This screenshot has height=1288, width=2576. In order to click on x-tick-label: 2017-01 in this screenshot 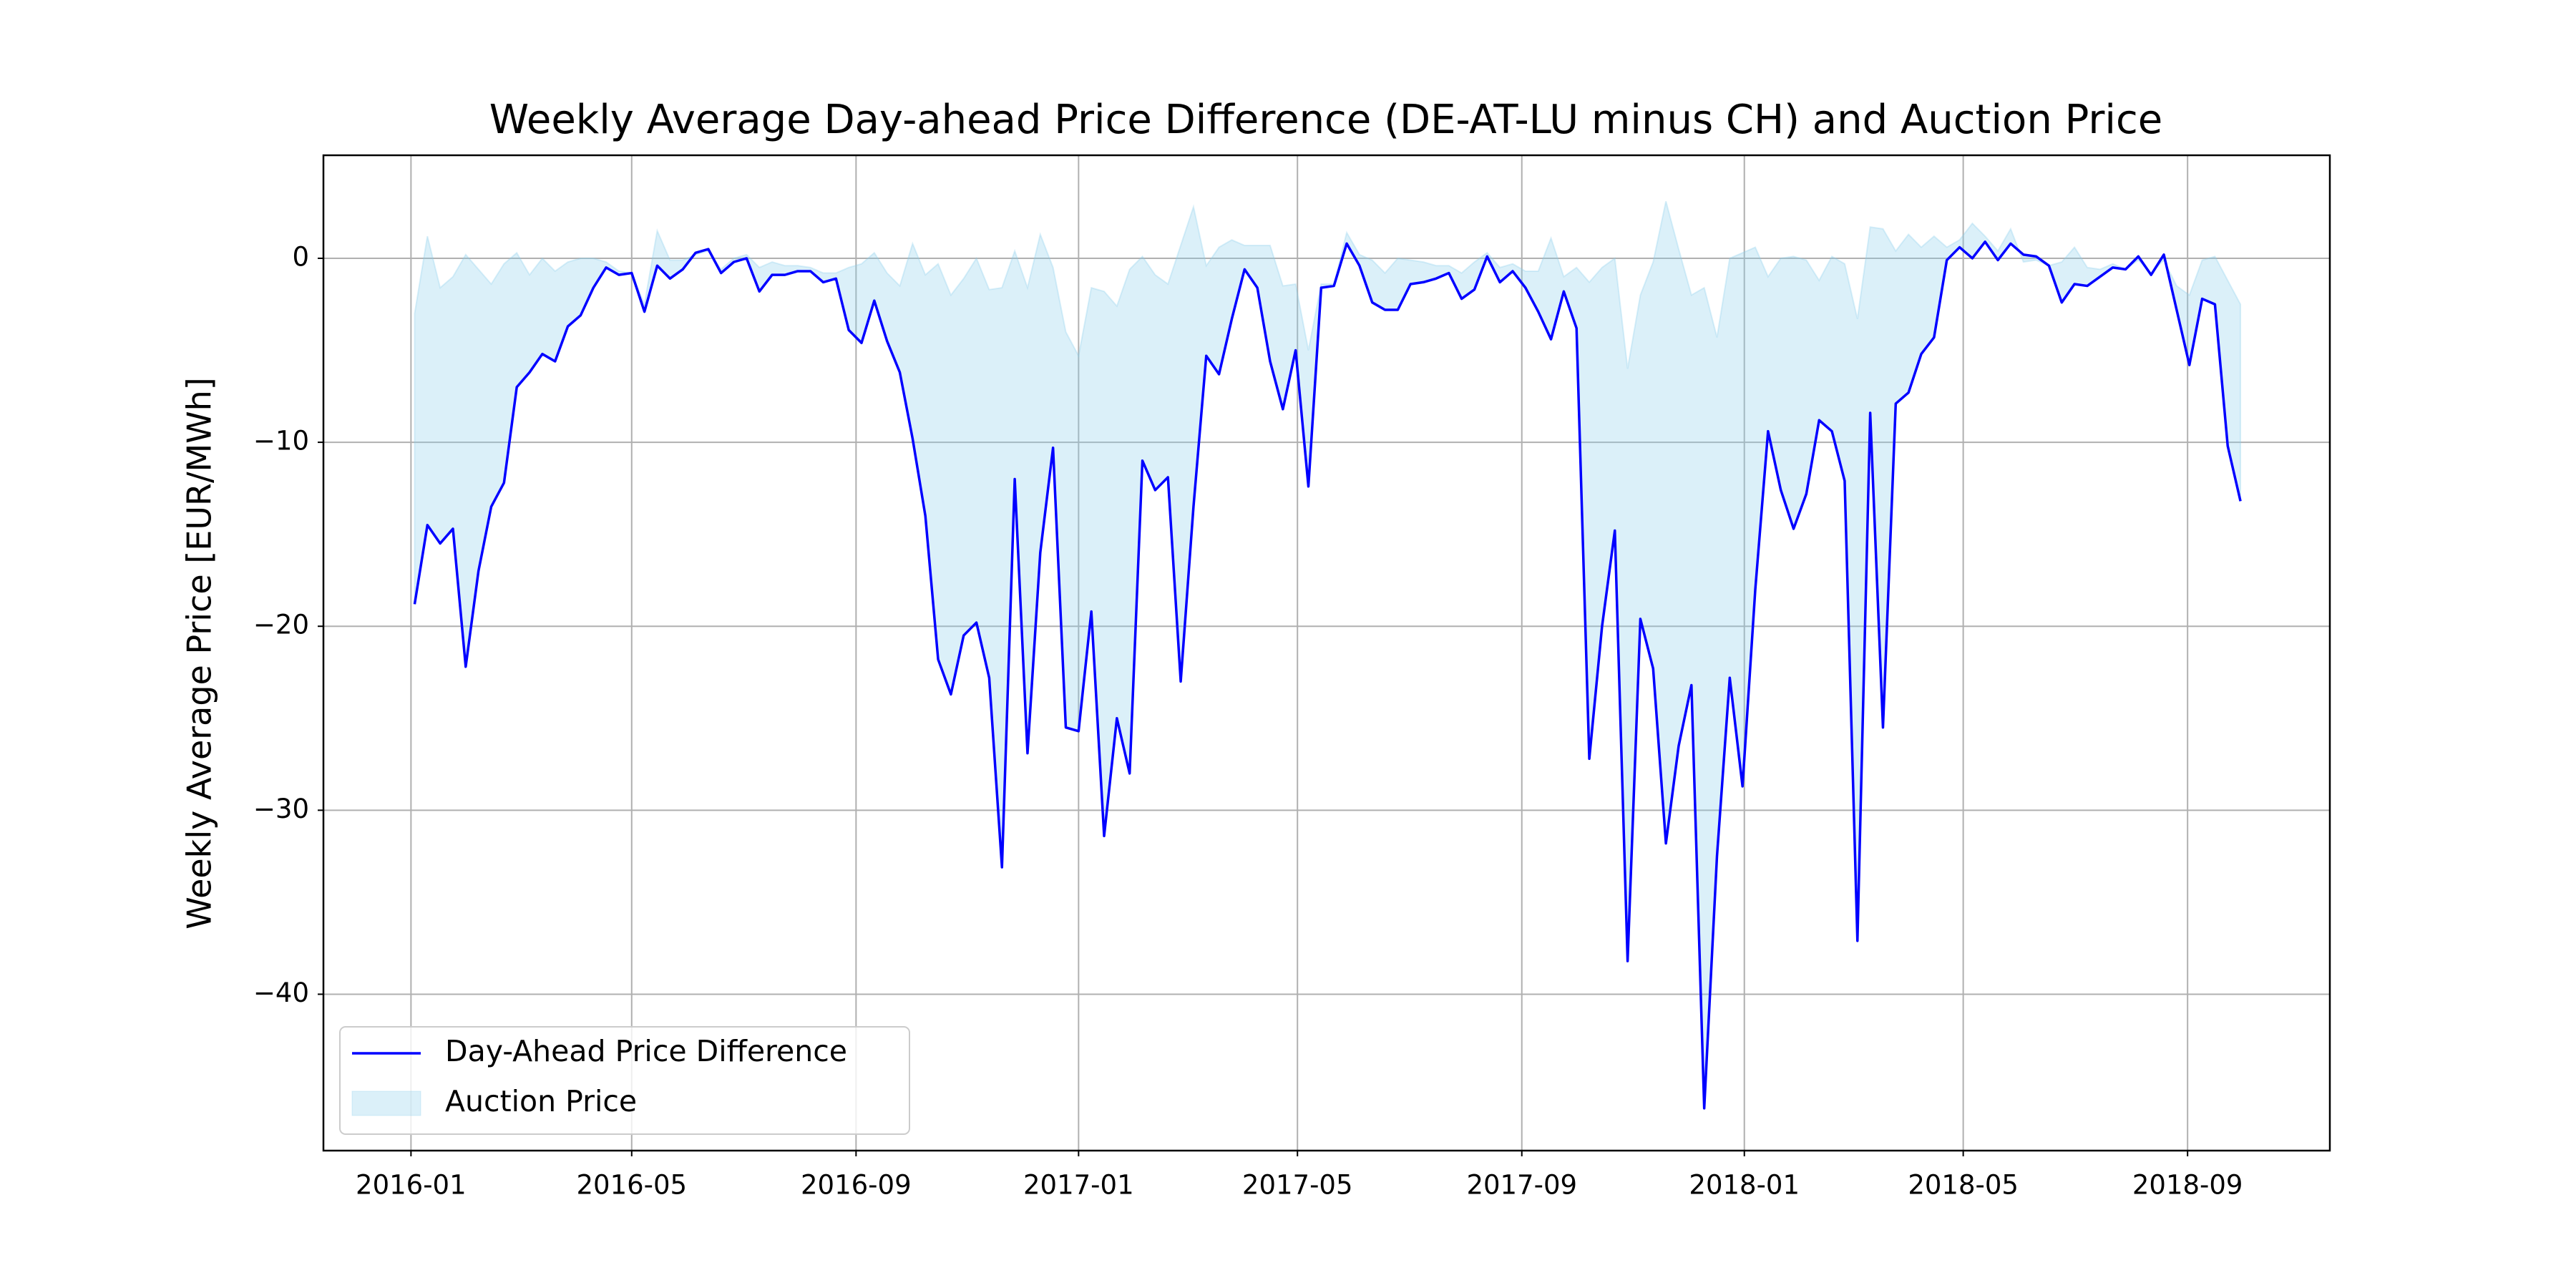, I will do `click(1078, 1185)`.